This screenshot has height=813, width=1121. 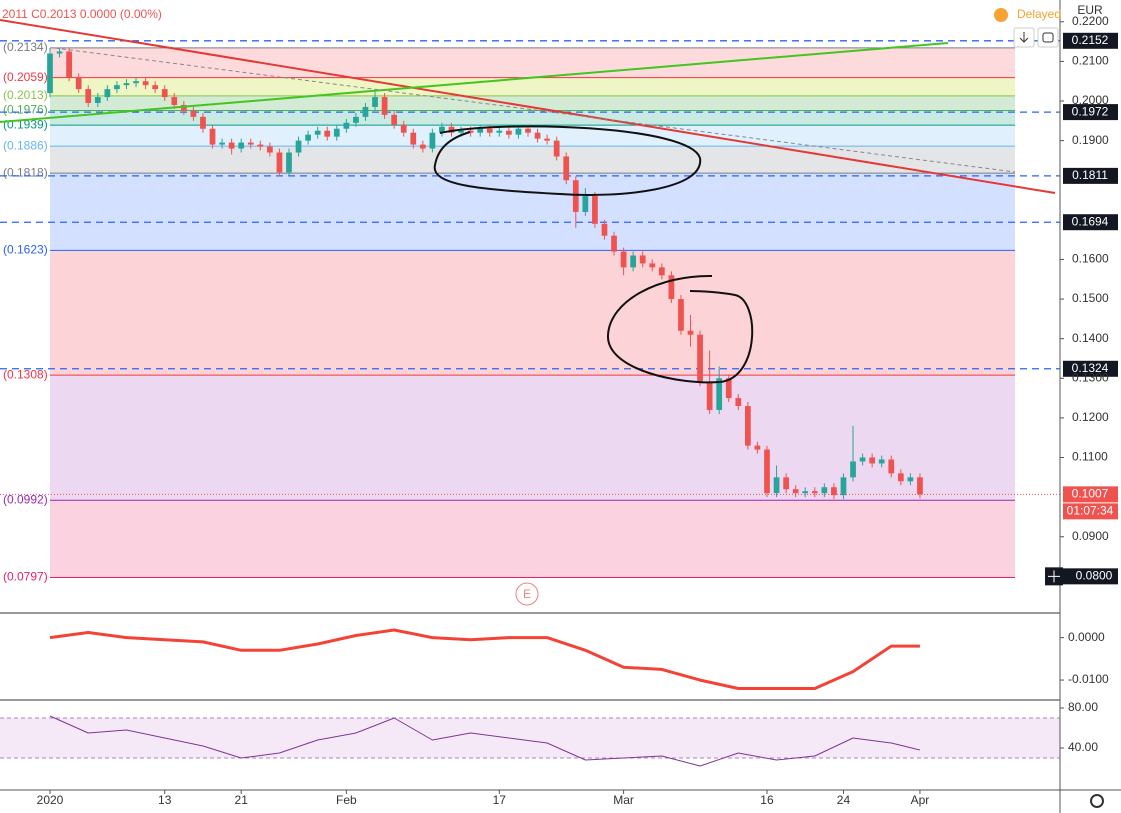 I want to click on fib-level-label: (0.2134), so click(x=25, y=47).